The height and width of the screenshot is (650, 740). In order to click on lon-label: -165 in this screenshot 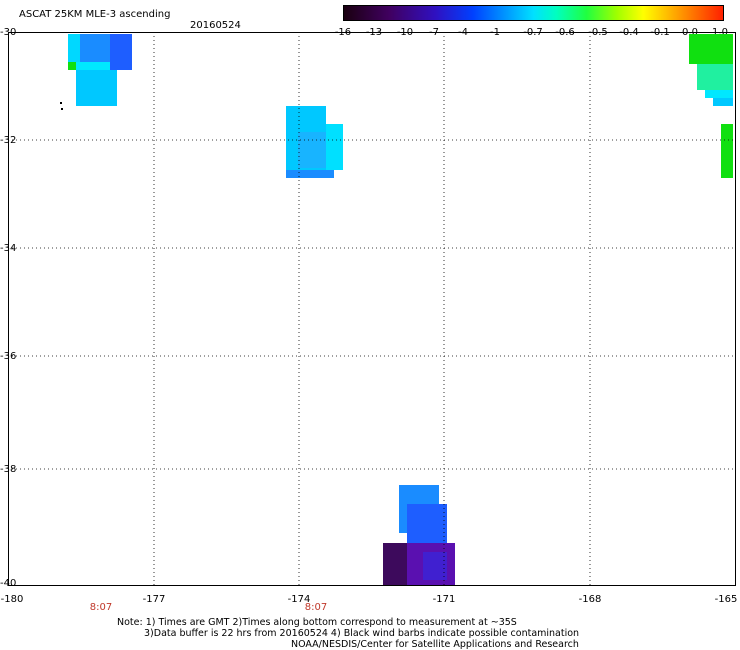, I will do `click(726, 599)`.